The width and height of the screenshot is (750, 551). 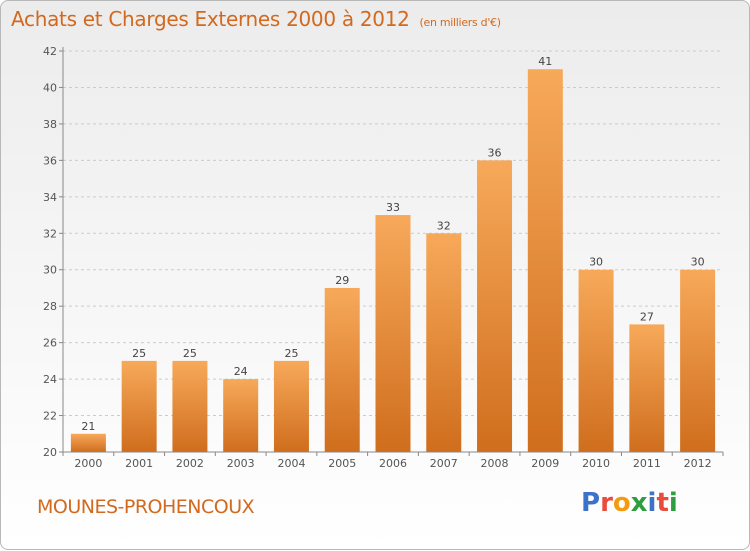 I want to click on y-tick-label: 34, so click(x=50, y=197).